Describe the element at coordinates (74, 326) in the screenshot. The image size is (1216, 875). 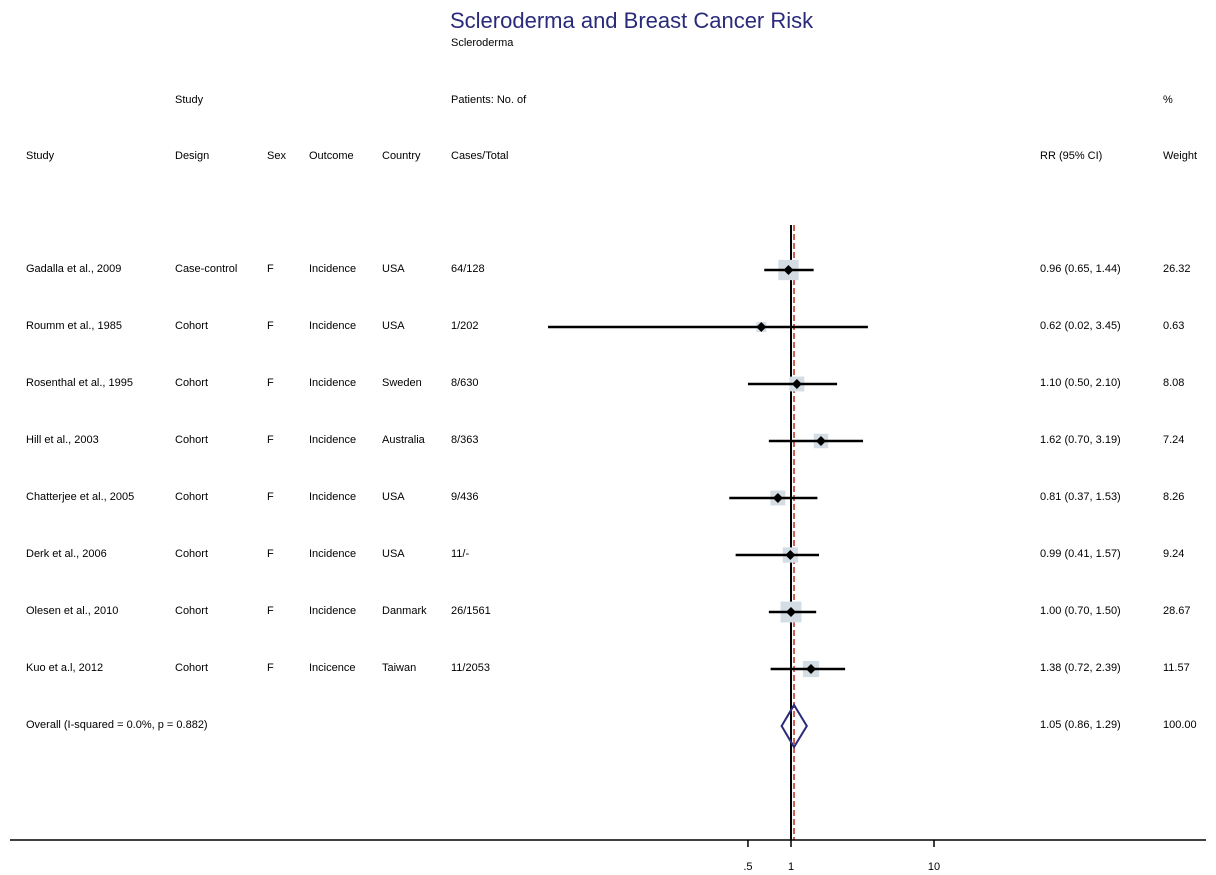
I see `row-study: Roumm et al., 1985` at that location.